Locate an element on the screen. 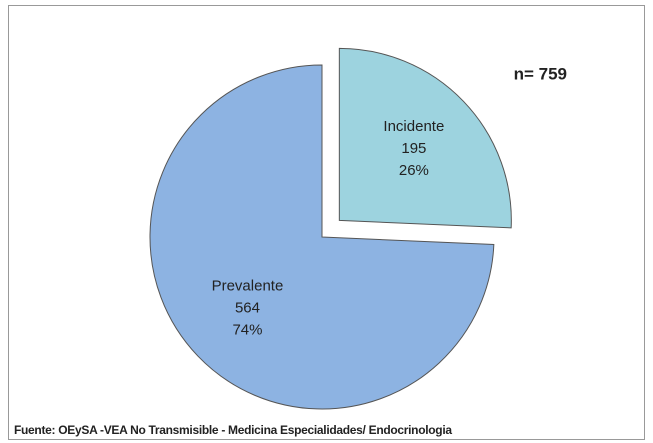 This screenshot has width=653, height=443. value-label: 195 is located at coordinates (413, 148).